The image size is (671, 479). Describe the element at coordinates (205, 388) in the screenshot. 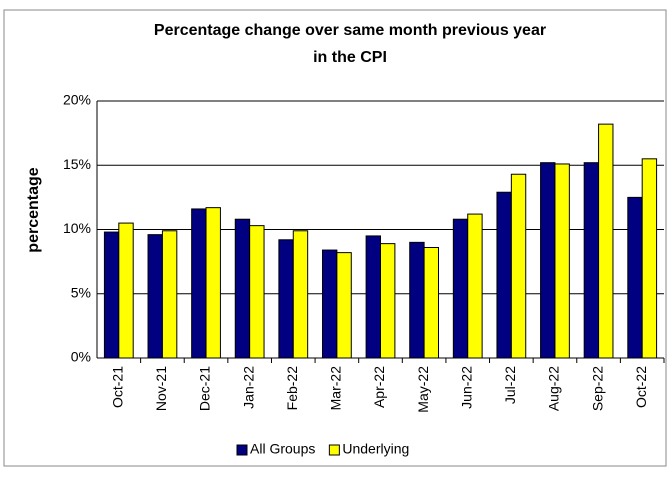

I see `x-tick-label: Dec-21` at that location.